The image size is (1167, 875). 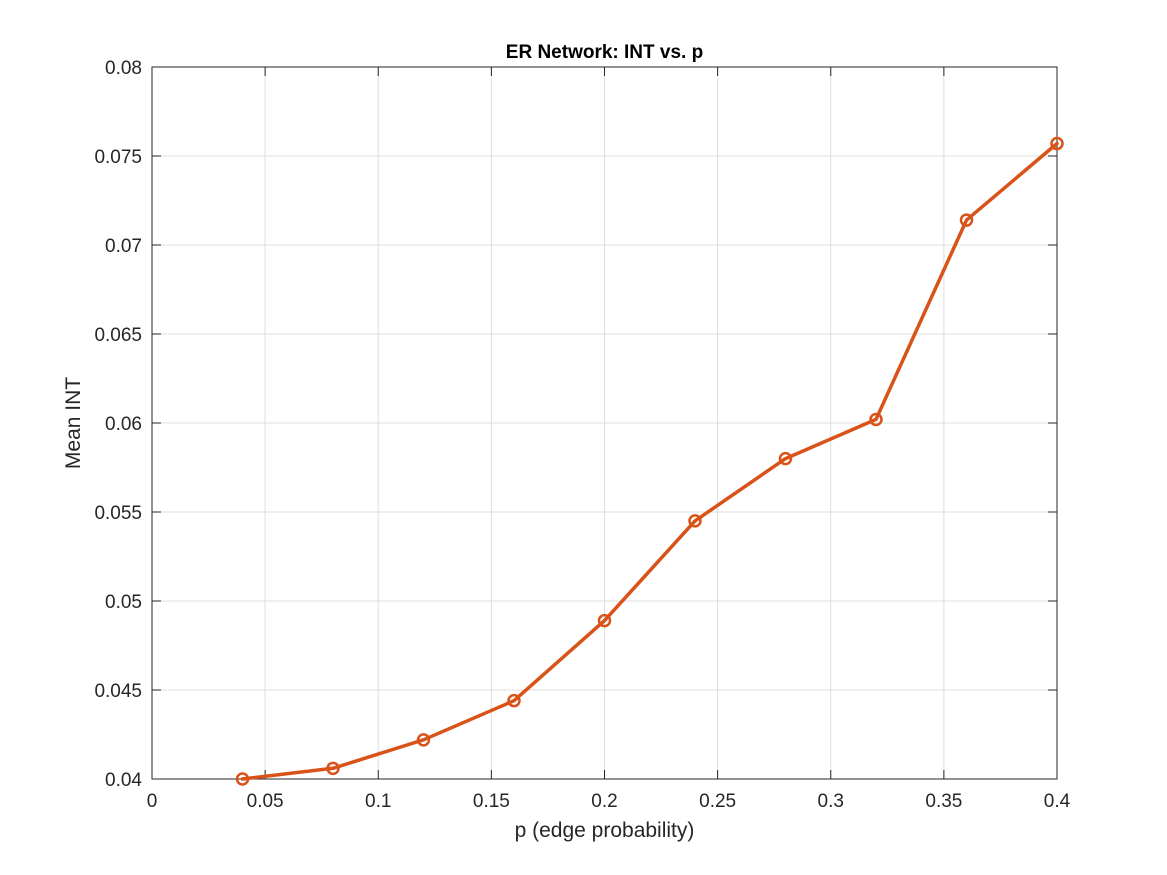 I want to click on y-tick-label: 0.075, so click(x=118, y=157).